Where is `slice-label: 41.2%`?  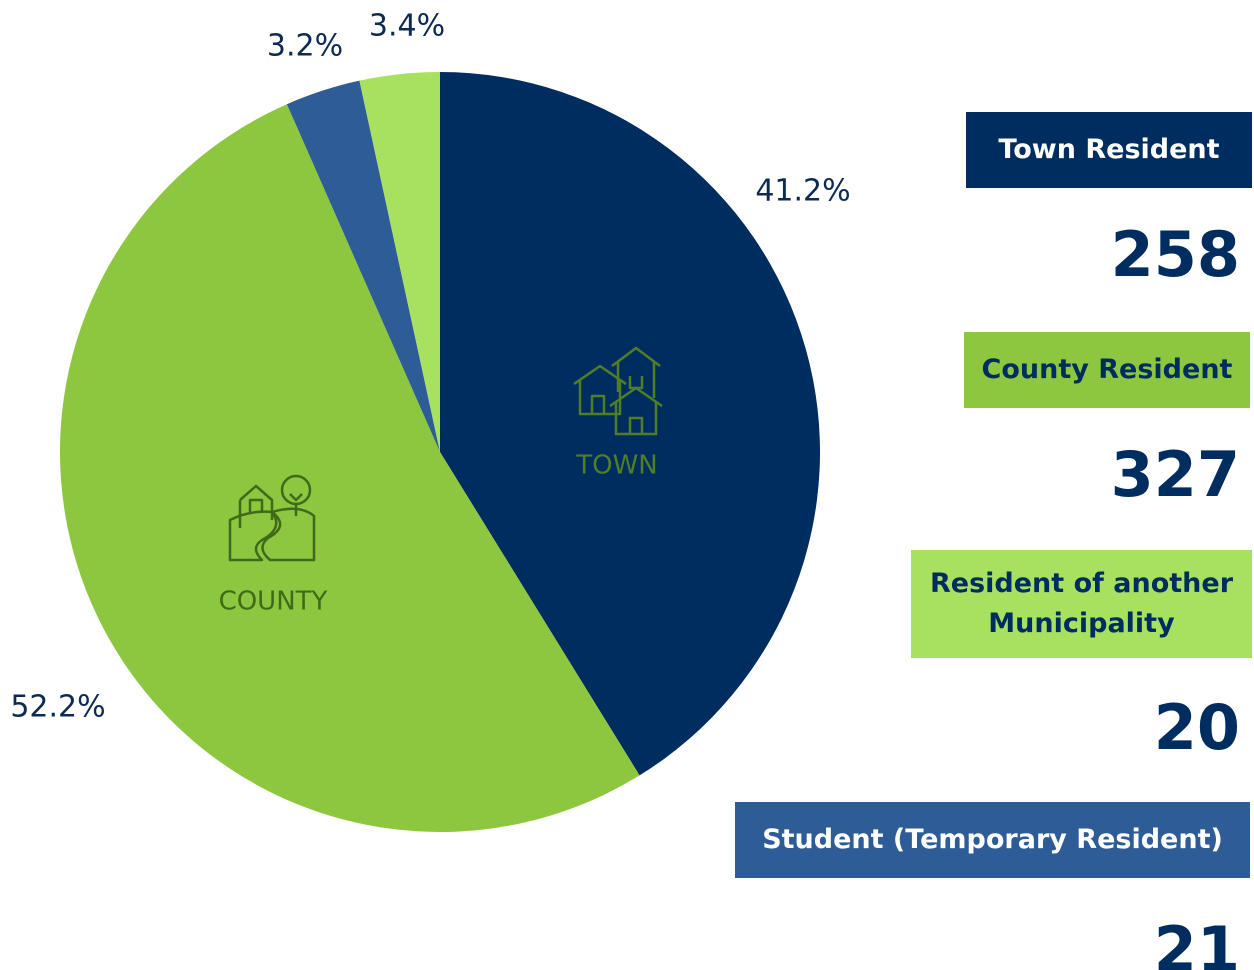
slice-label: 41.2% is located at coordinates (802, 191).